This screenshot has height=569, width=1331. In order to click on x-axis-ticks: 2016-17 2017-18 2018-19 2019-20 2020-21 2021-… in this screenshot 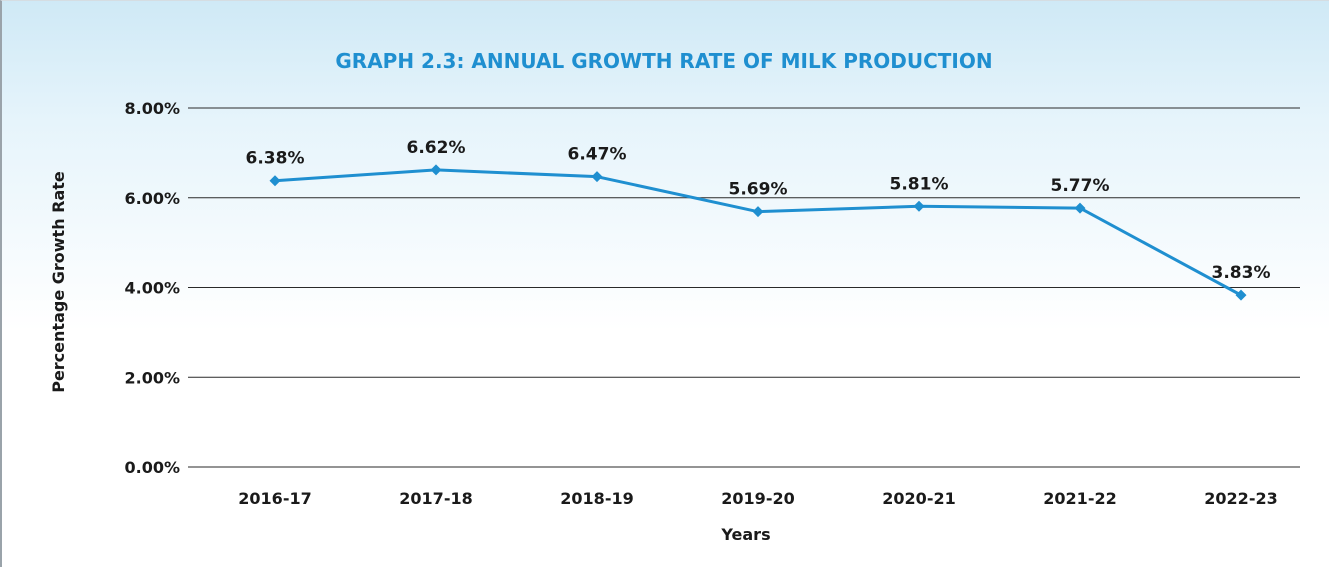, I will do `click(757, 498)`.